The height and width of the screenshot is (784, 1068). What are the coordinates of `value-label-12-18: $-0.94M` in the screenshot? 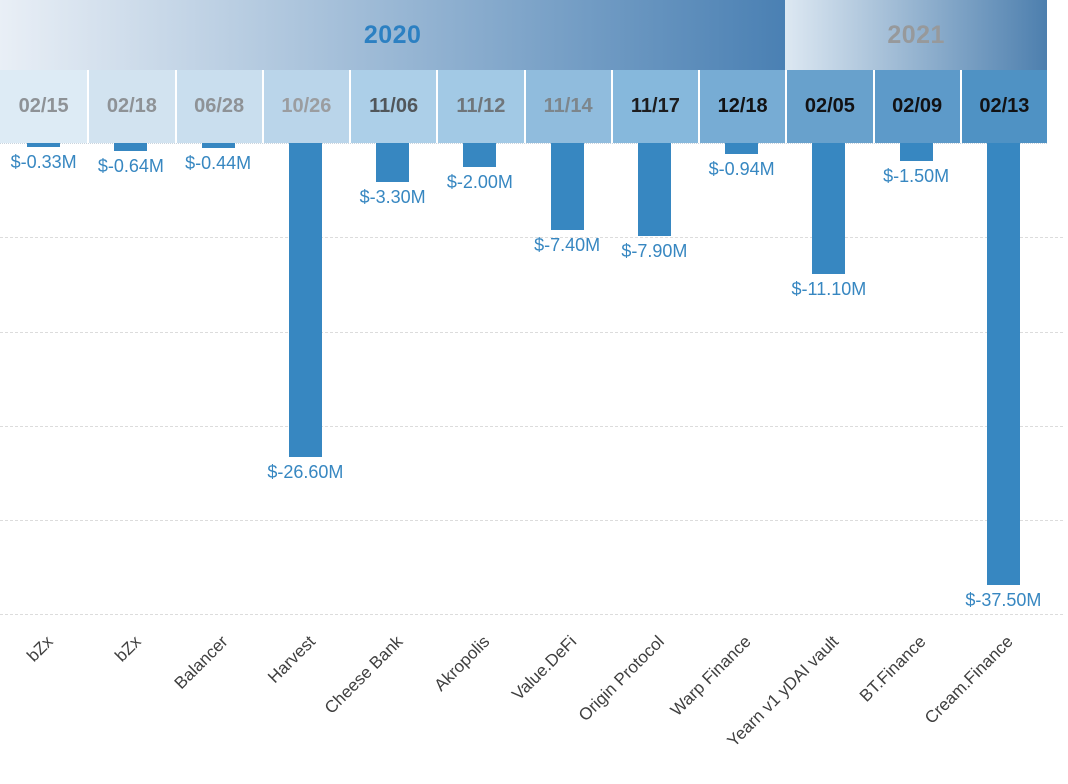 It's located at (741, 169).